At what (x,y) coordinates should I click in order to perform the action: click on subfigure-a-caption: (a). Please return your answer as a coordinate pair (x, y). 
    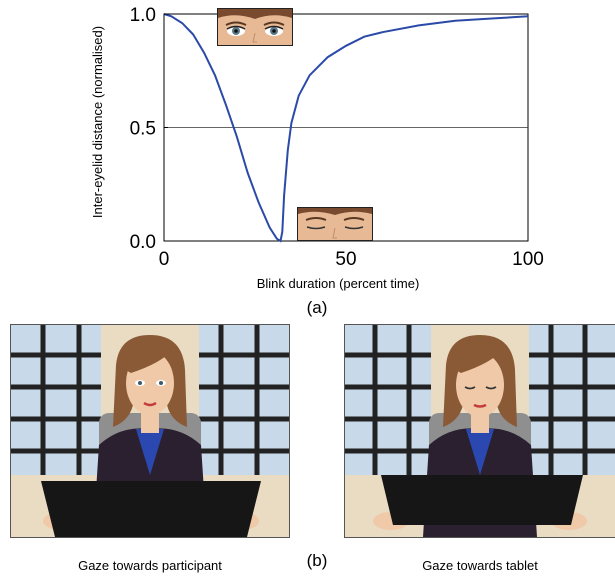
    Looking at the image, I should click on (317, 307).